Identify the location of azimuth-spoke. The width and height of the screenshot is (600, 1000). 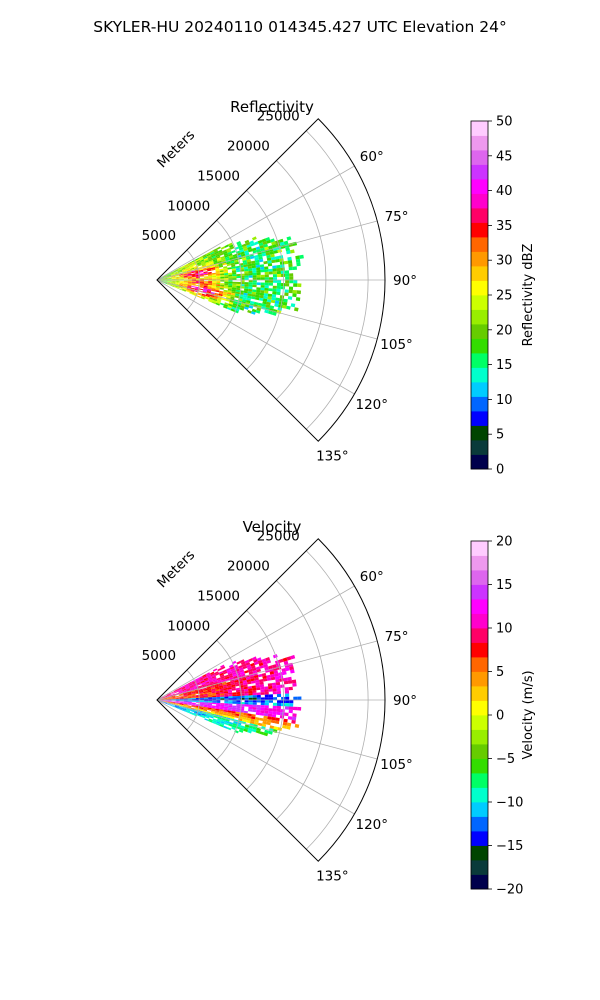
(255, 223).